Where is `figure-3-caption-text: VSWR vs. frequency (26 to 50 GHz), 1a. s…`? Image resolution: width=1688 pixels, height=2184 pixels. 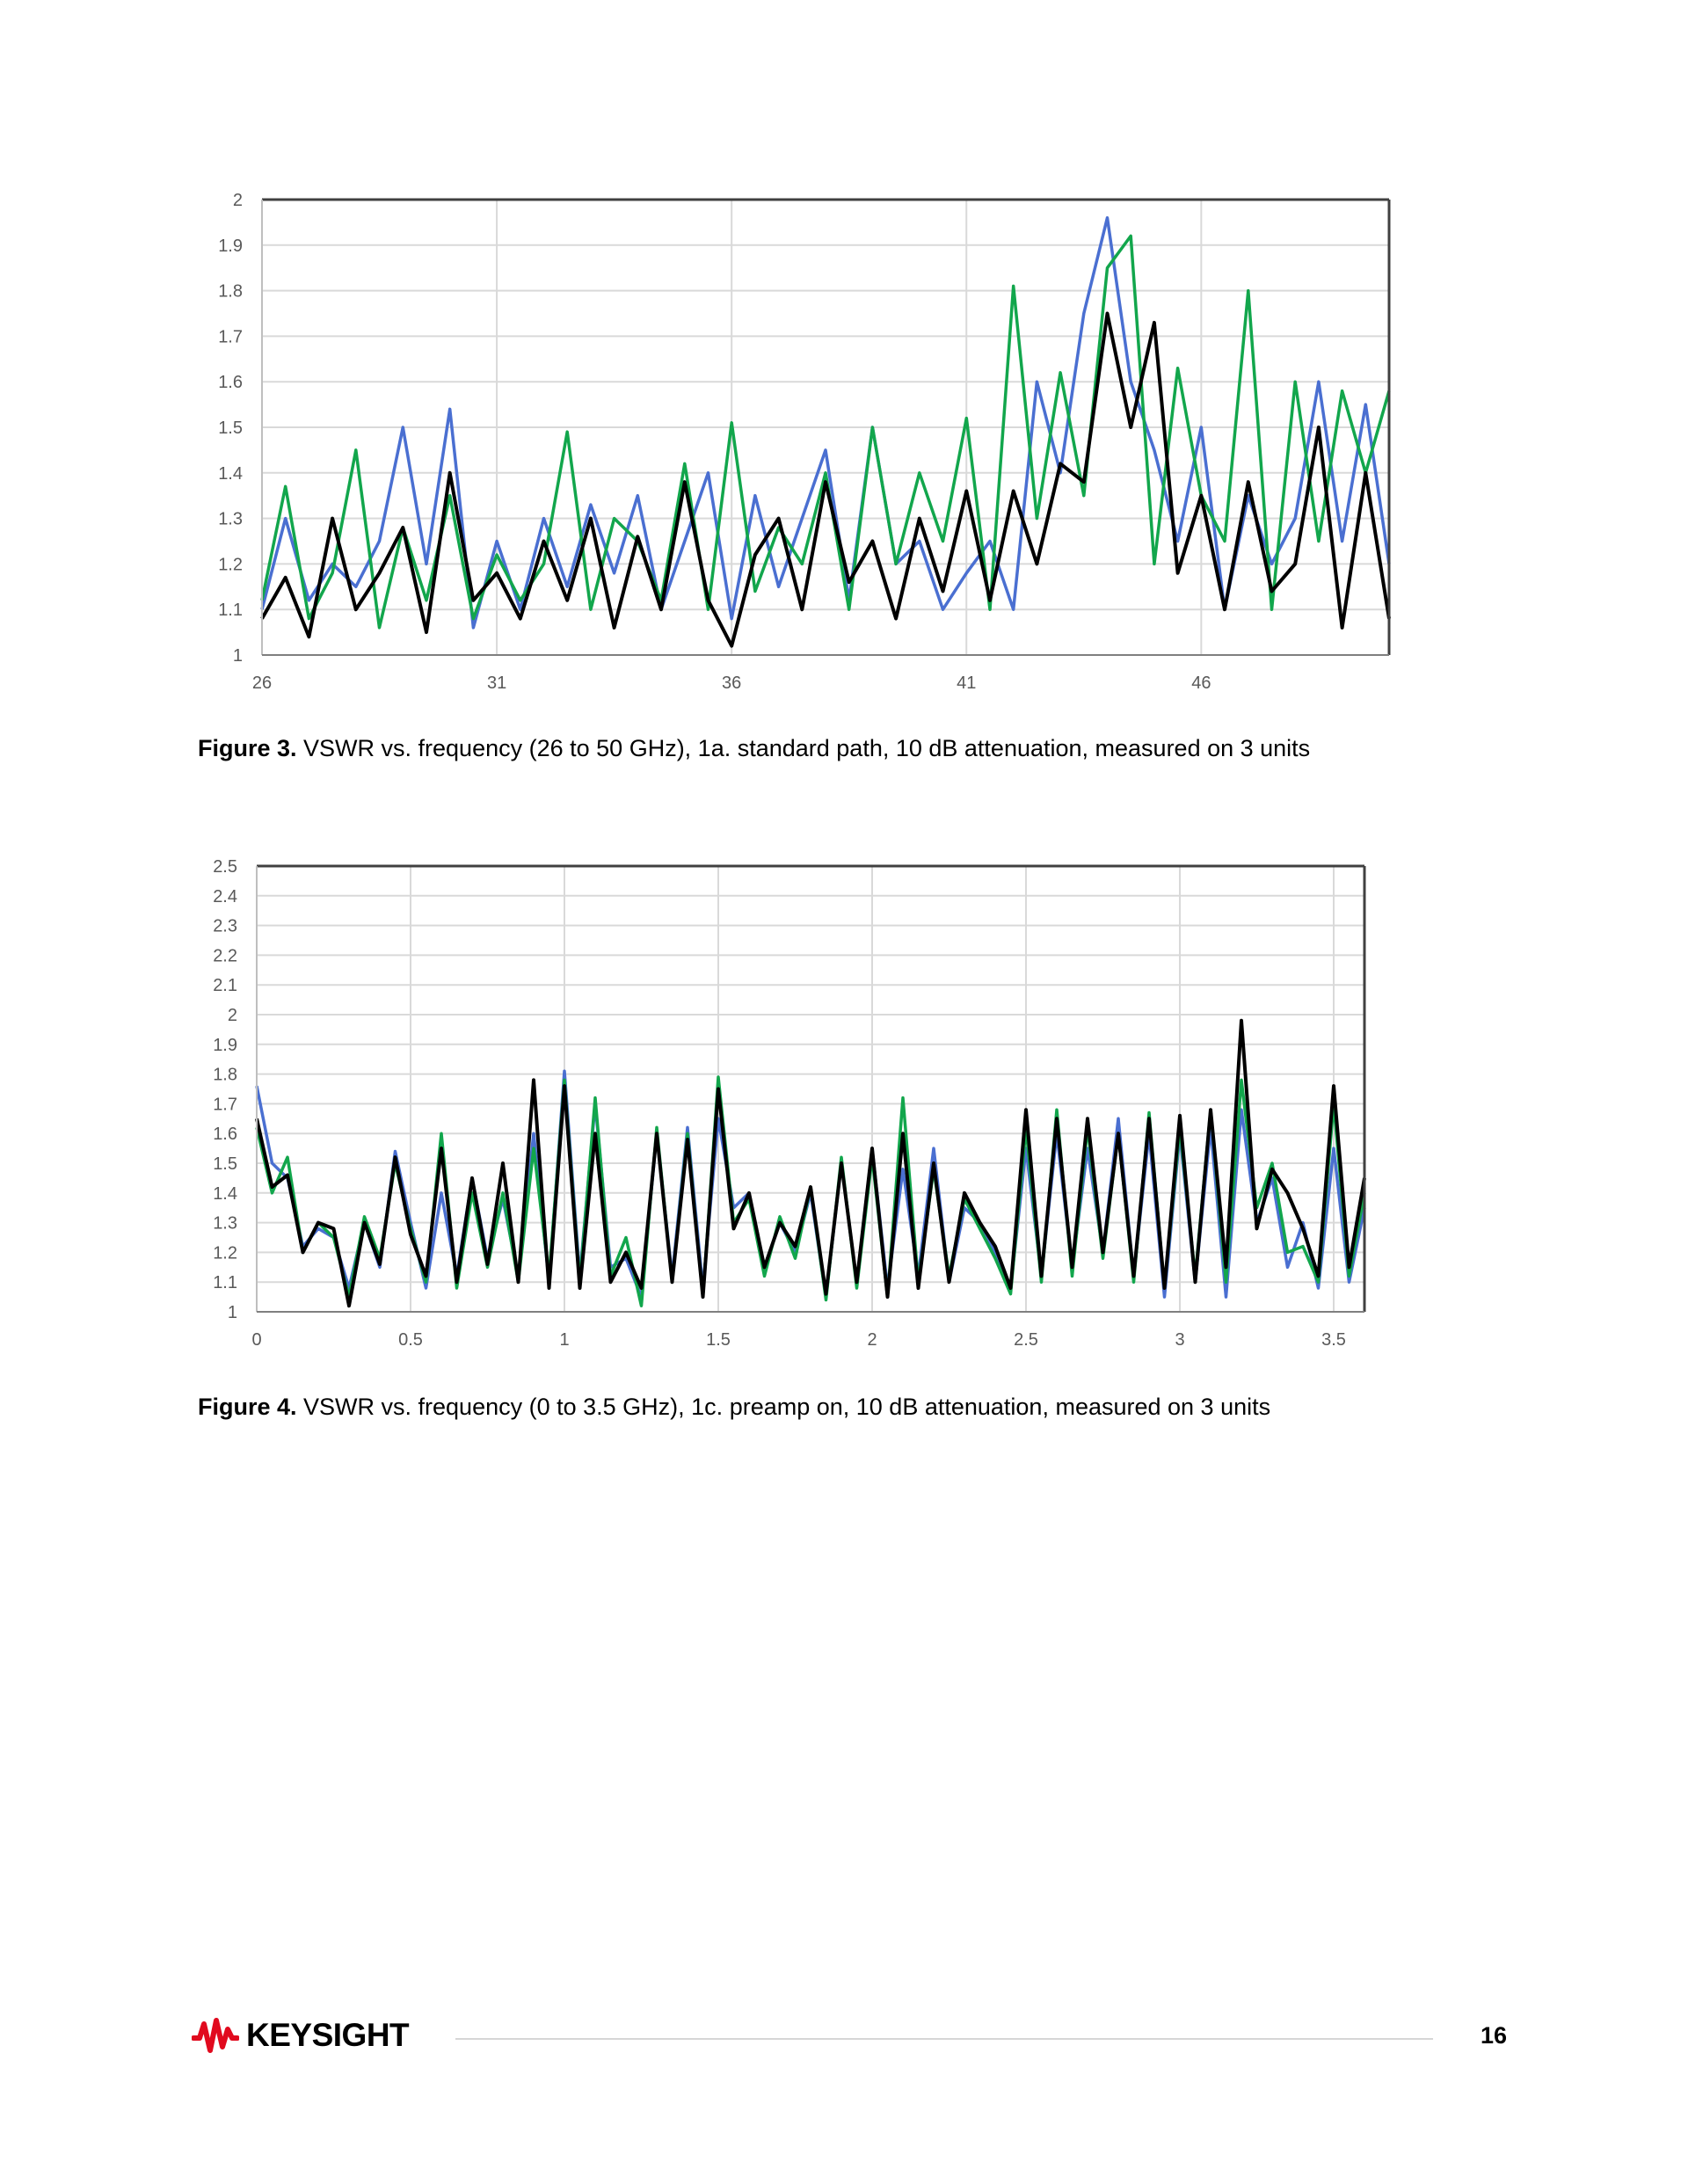 figure-3-caption-text: VSWR vs. frequency (26 to 50 GHz), 1a. s… is located at coordinates (803, 748).